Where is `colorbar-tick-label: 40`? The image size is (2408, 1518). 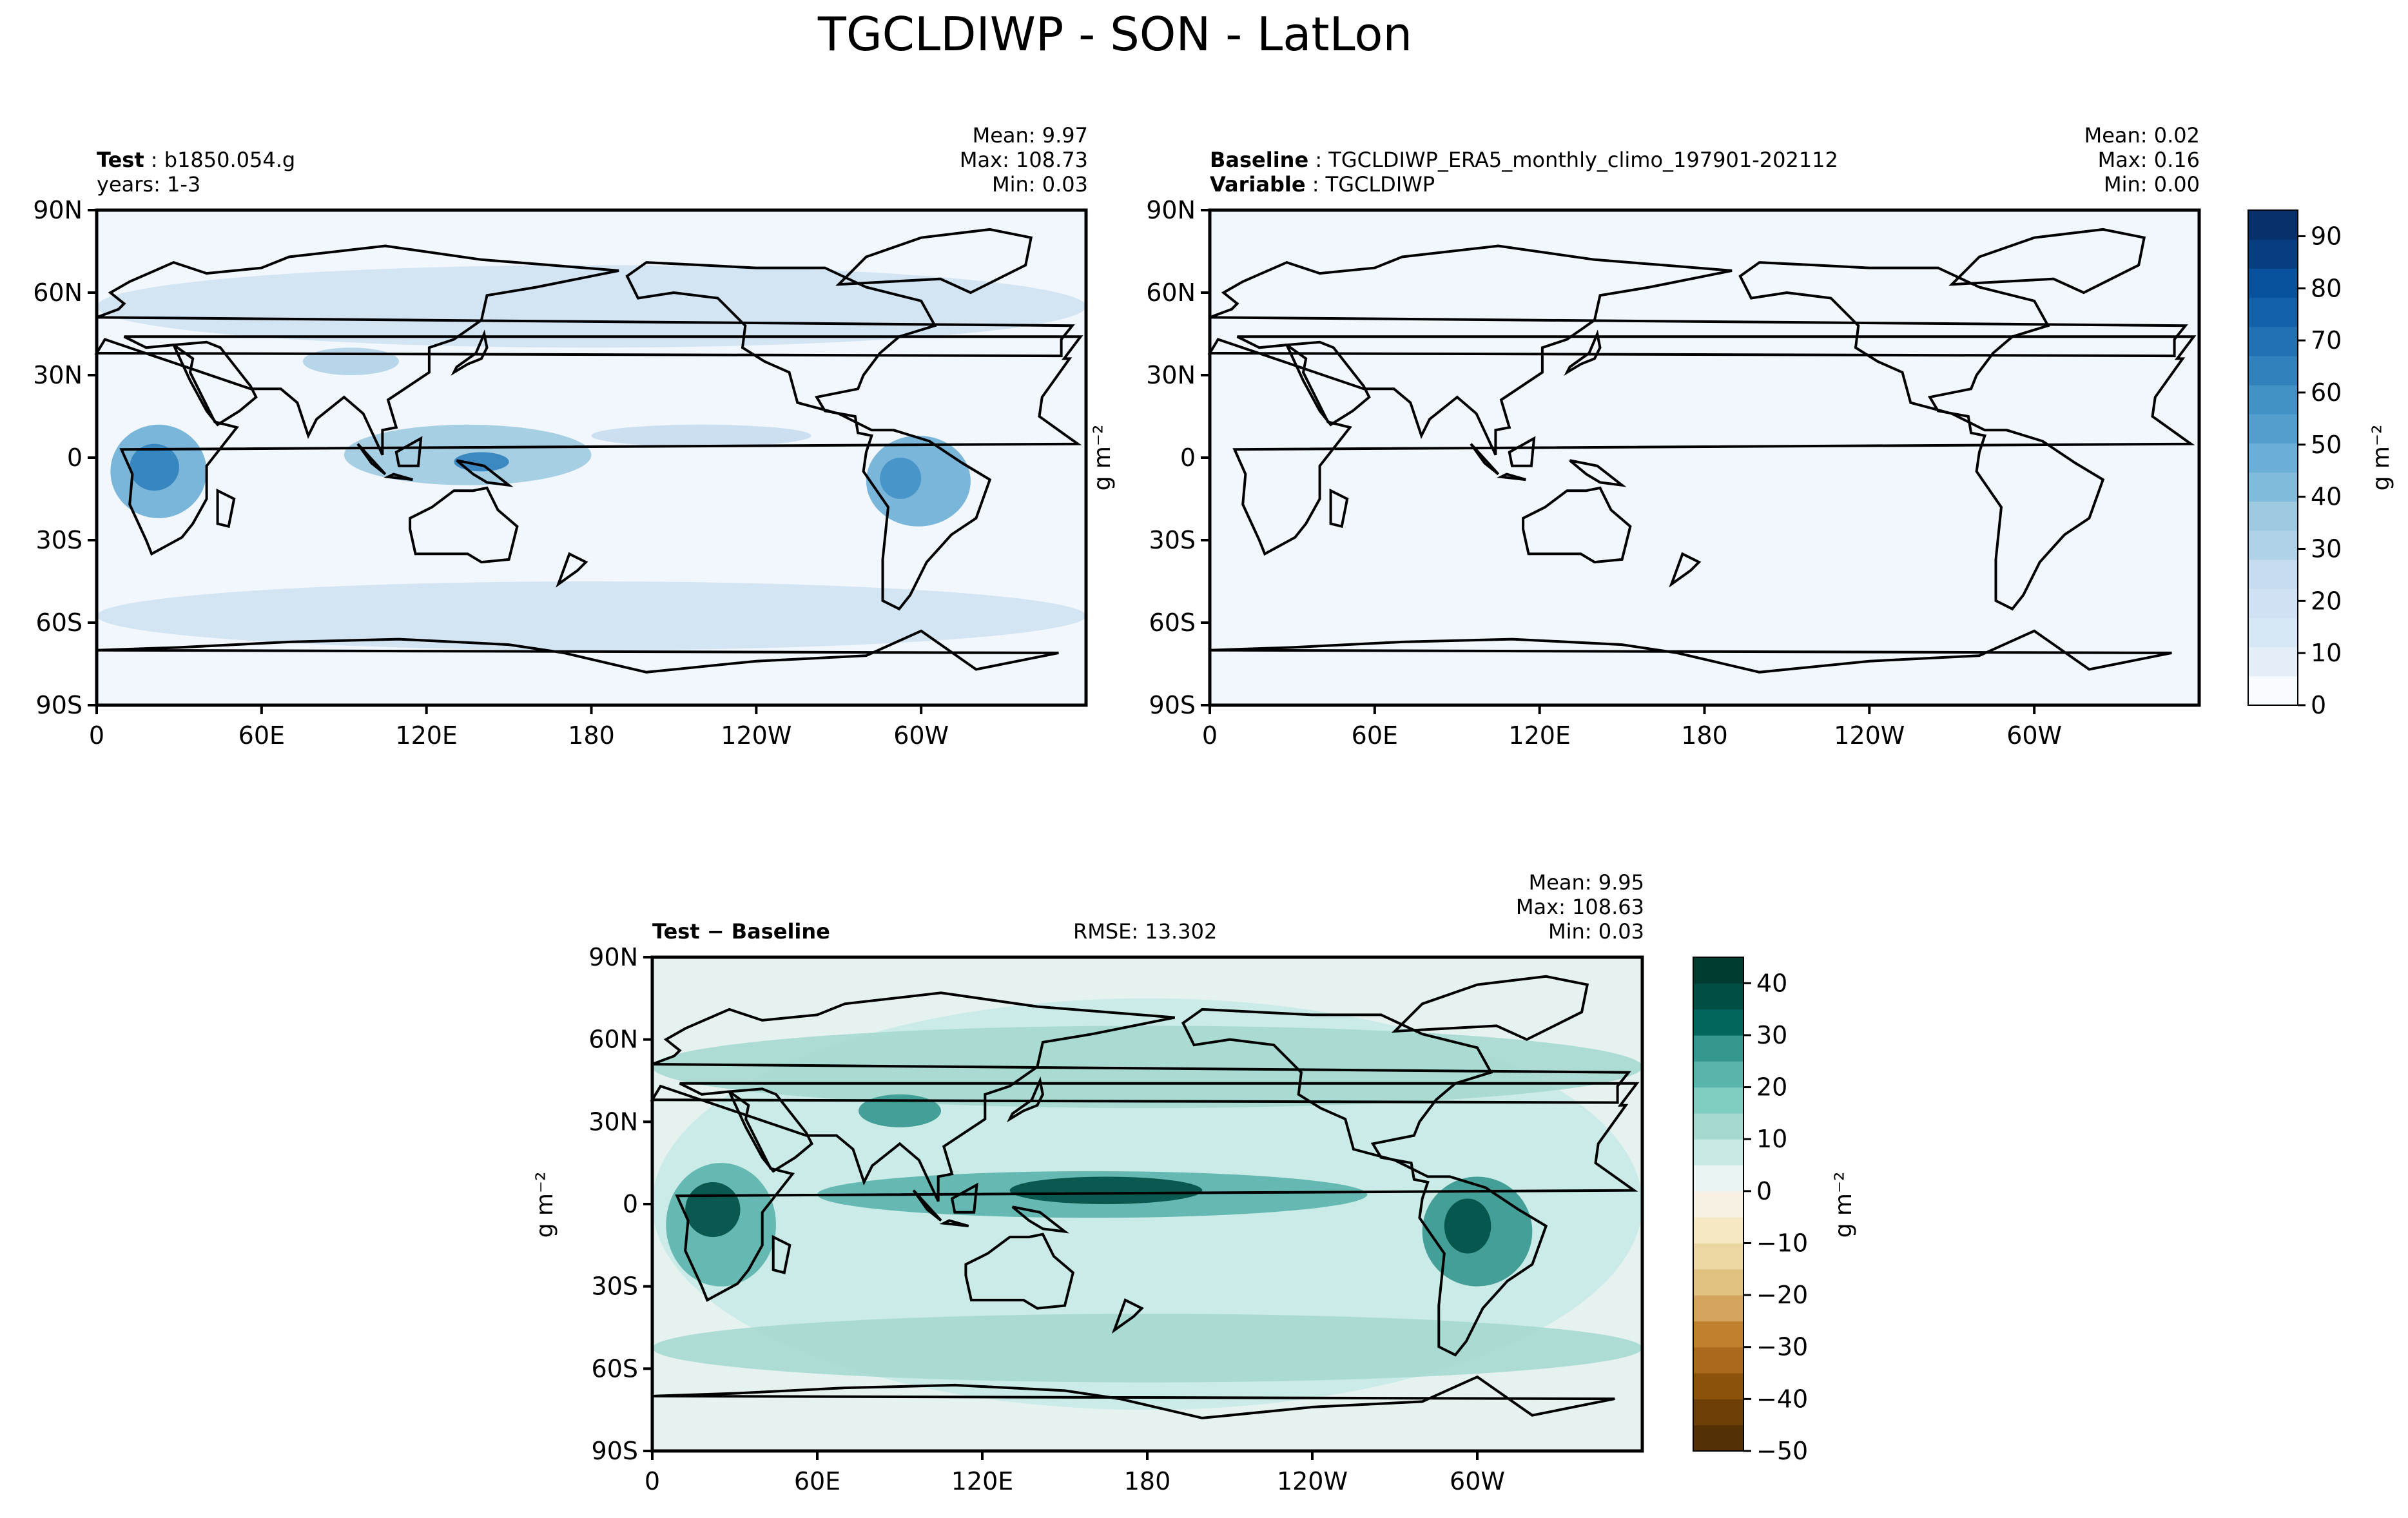
colorbar-tick-label: 40 is located at coordinates (2326, 497).